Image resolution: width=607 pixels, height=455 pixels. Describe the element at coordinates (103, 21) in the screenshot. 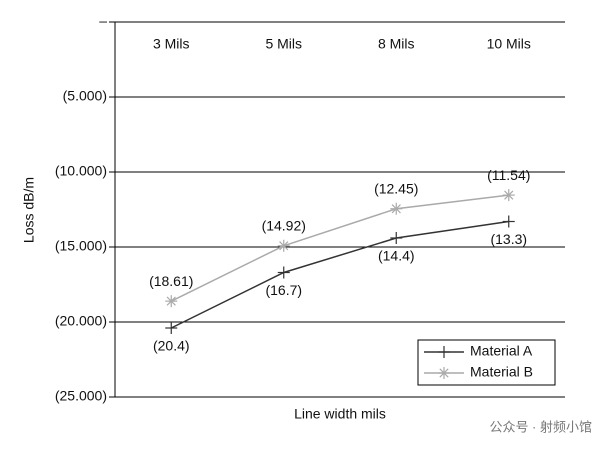

I see `y-tick-label: –` at that location.